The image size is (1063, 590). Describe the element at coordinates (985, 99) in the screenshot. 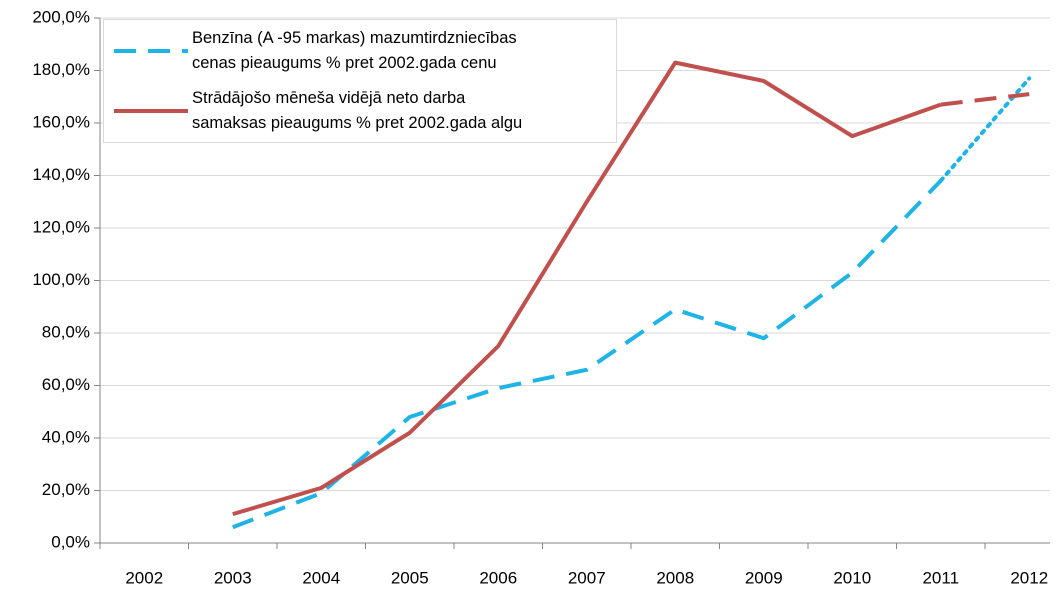

I see `series-line-end` at that location.